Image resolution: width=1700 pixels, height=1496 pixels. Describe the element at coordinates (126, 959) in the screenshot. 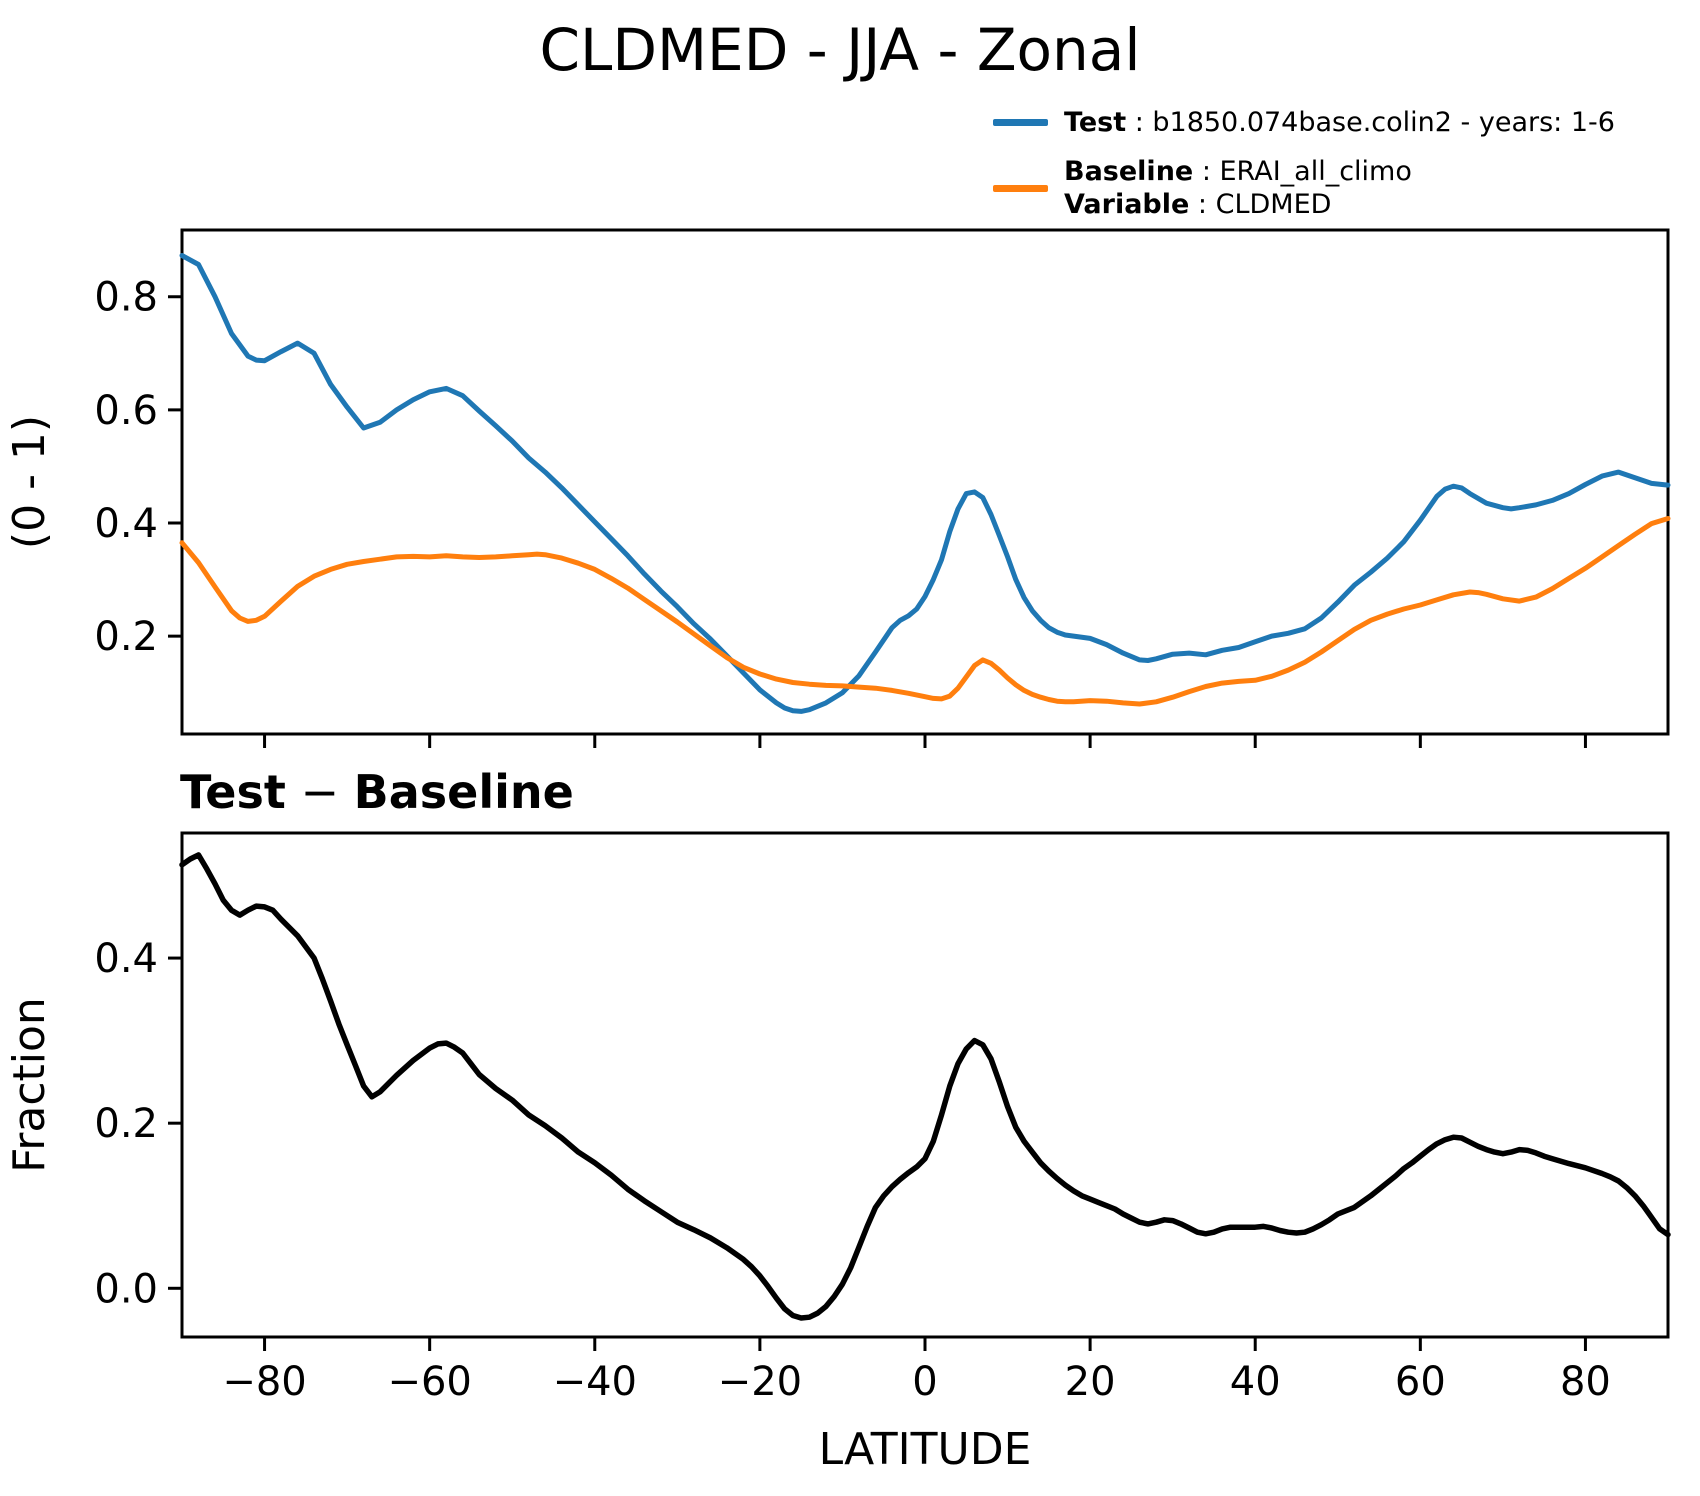

I see `diff-panel-y-tick-label: 0.4` at that location.